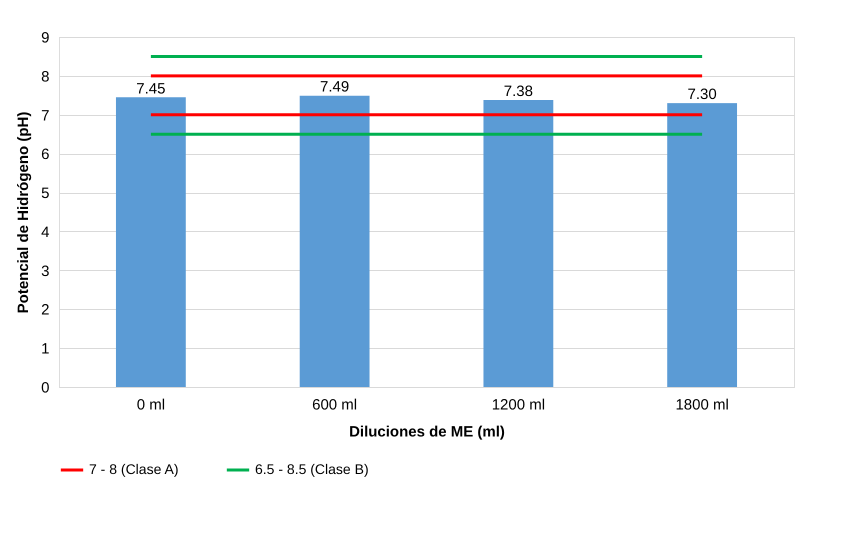 Image resolution: width=861 pixels, height=555 pixels. What do you see at coordinates (702, 95) in the screenshot?
I see `data-label: 7.30` at bounding box center [702, 95].